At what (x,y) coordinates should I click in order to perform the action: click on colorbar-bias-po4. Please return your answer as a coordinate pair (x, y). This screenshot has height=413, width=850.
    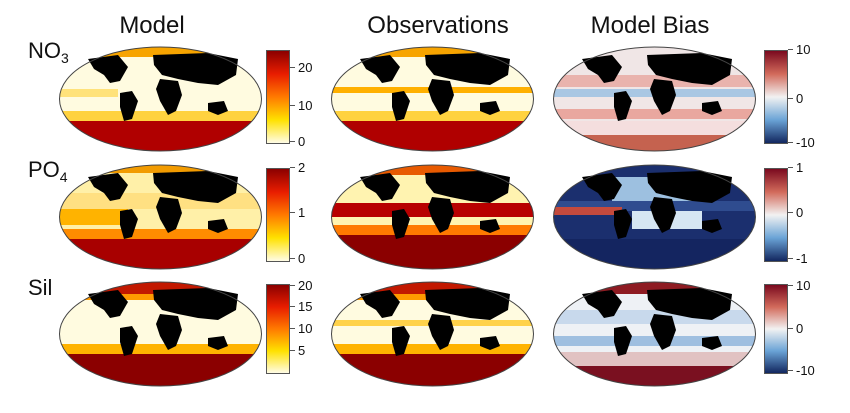
    Looking at the image, I should click on (776, 215).